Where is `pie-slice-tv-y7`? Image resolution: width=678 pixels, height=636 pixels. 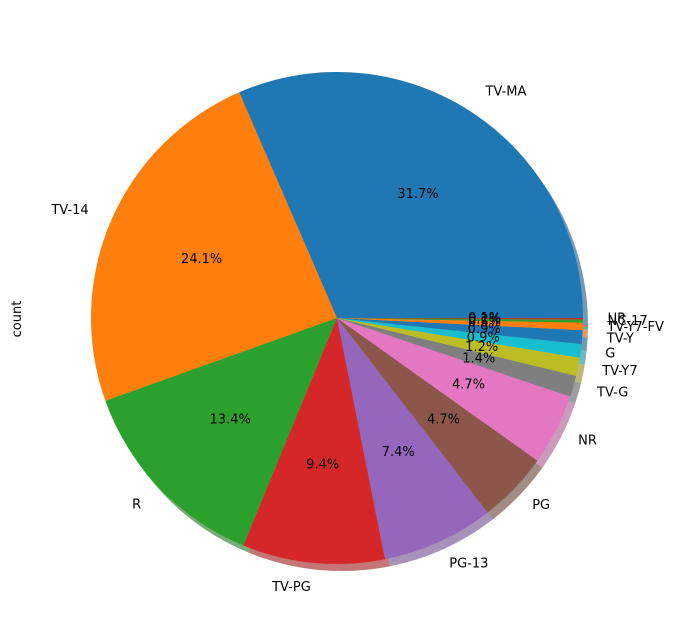 pie-slice-tv-y7 is located at coordinates (458, 347).